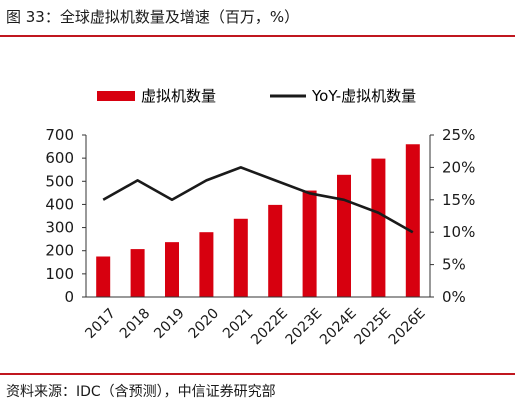 The image size is (515, 413). I want to click on left-tick-label: 600, so click(59, 158).